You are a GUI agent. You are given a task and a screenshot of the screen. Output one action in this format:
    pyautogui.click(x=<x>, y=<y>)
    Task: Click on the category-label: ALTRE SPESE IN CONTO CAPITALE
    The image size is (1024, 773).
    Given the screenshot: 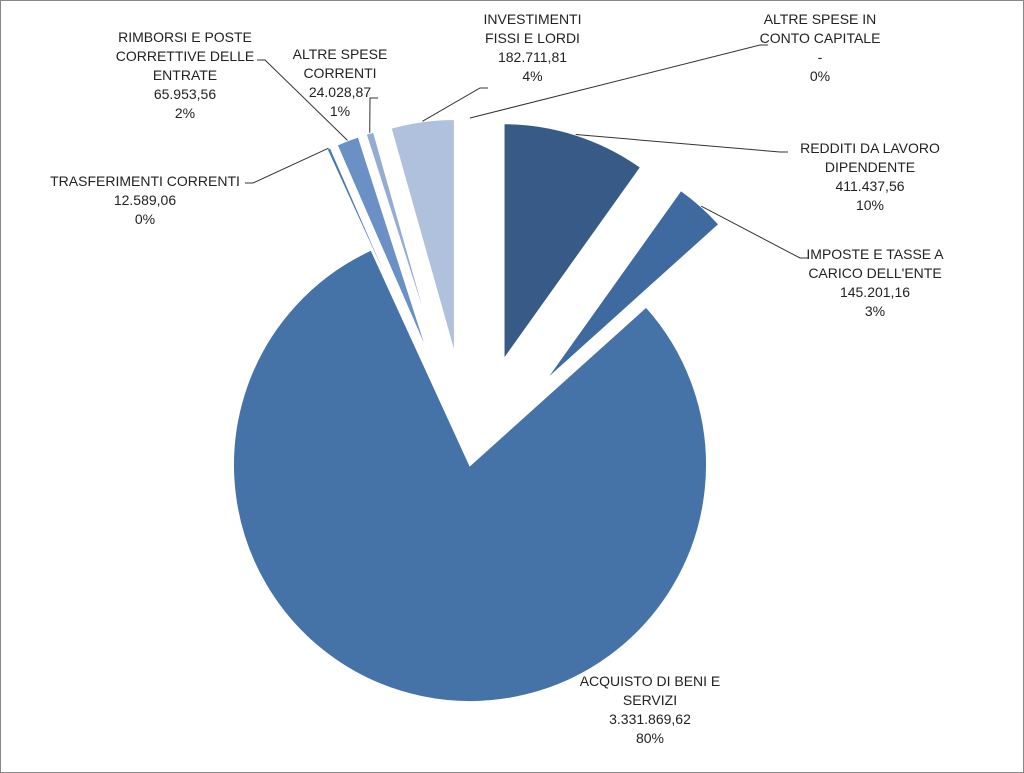 What is the action you would take?
    pyautogui.click(x=820, y=28)
    